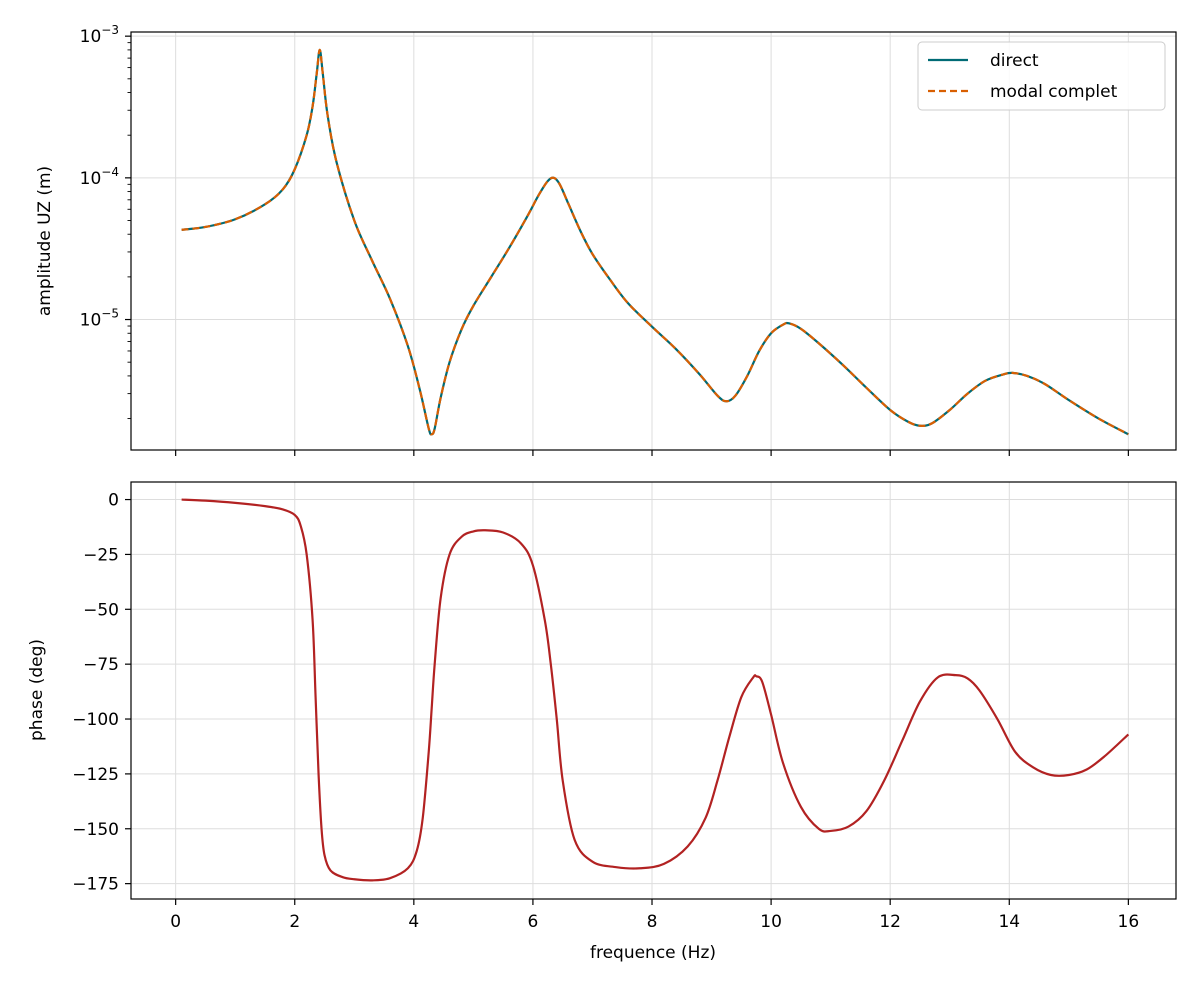 This screenshot has width=1200, height=992. Describe the element at coordinates (99, 177) in the screenshot. I see `amplitude-y-tick-label: 10⁻⁴` at that location.